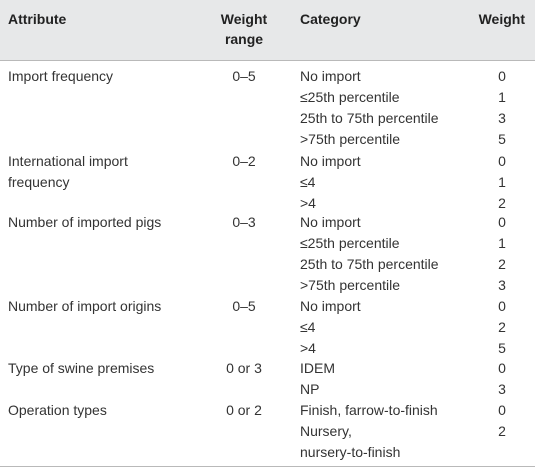 The width and height of the screenshot is (535, 471). I want to click on row-weights: 0 1 2, so click(502, 182).